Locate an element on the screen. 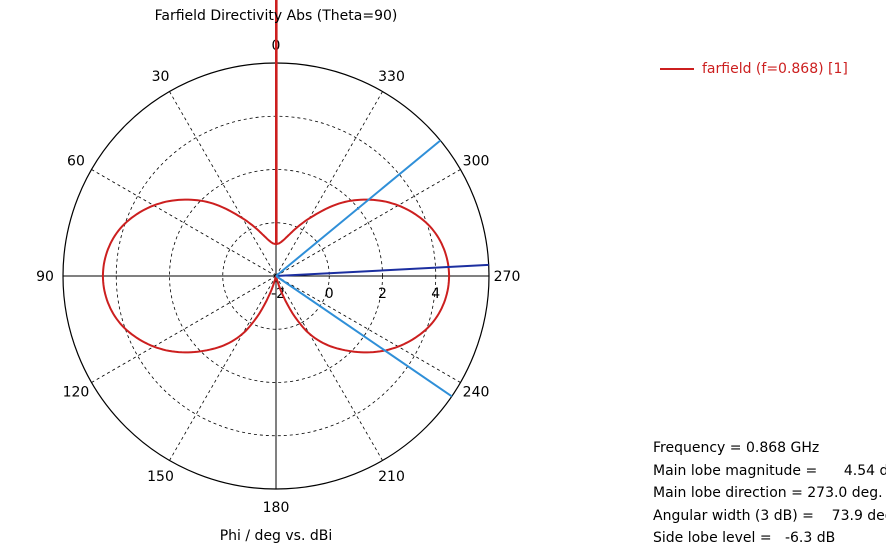 This screenshot has height=554, width=886. info-main-lobe-magnitude: Main lobe magnitude = 4.54 dBi is located at coordinates (769, 470).